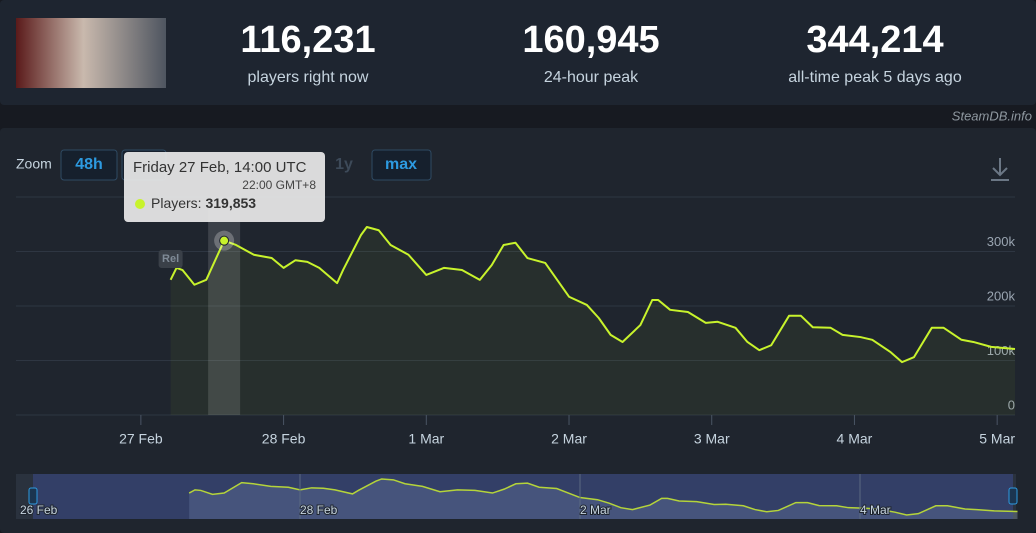 This screenshot has width=1036, height=533. I want to click on tooltip-label: Players:, so click(176, 203).